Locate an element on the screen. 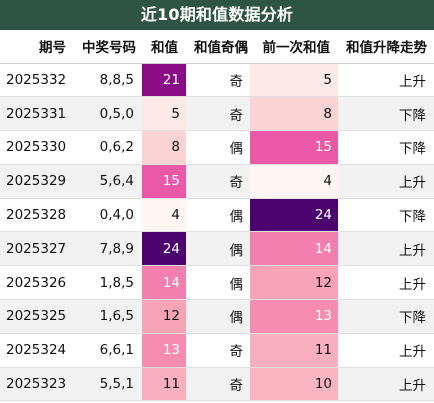 Image resolution: width=434 pixels, height=403 pixels. draw-cell: 6,6,1 is located at coordinates (108, 350).